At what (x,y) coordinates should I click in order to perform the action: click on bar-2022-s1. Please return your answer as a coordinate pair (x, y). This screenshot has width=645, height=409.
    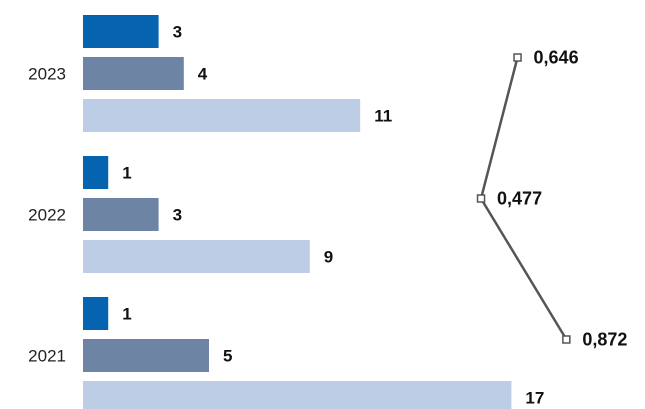
    Looking at the image, I should click on (96, 172).